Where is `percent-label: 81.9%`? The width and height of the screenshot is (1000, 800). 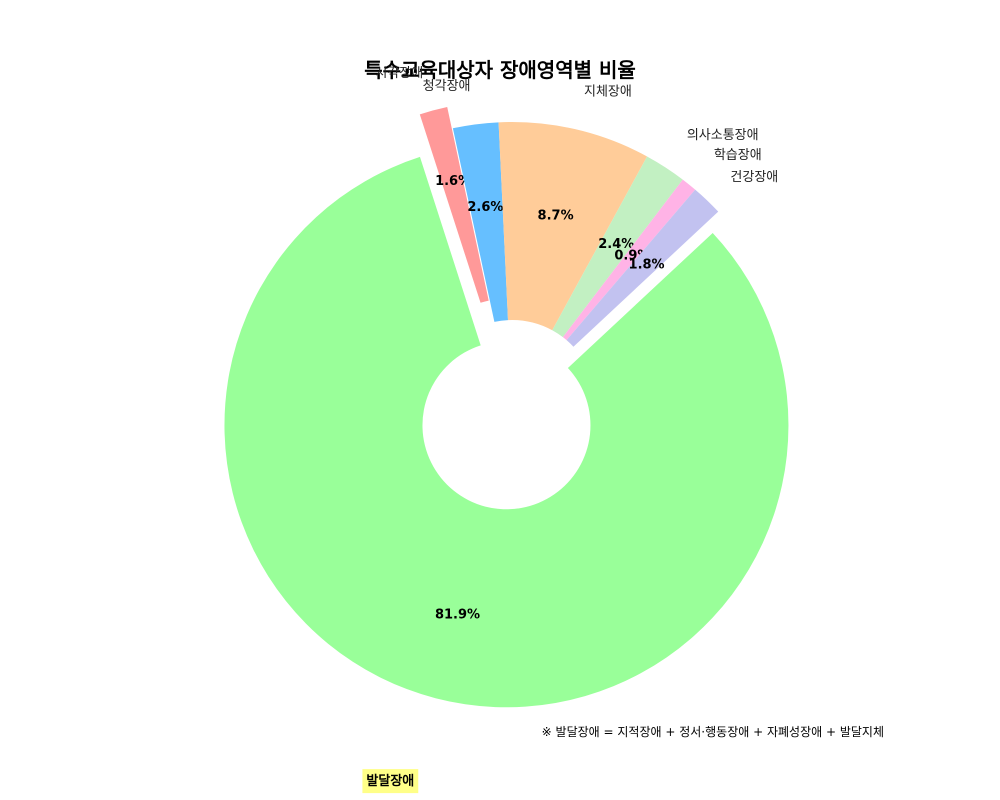
percent-label: 81.9% is located at coordinates (457, 615).